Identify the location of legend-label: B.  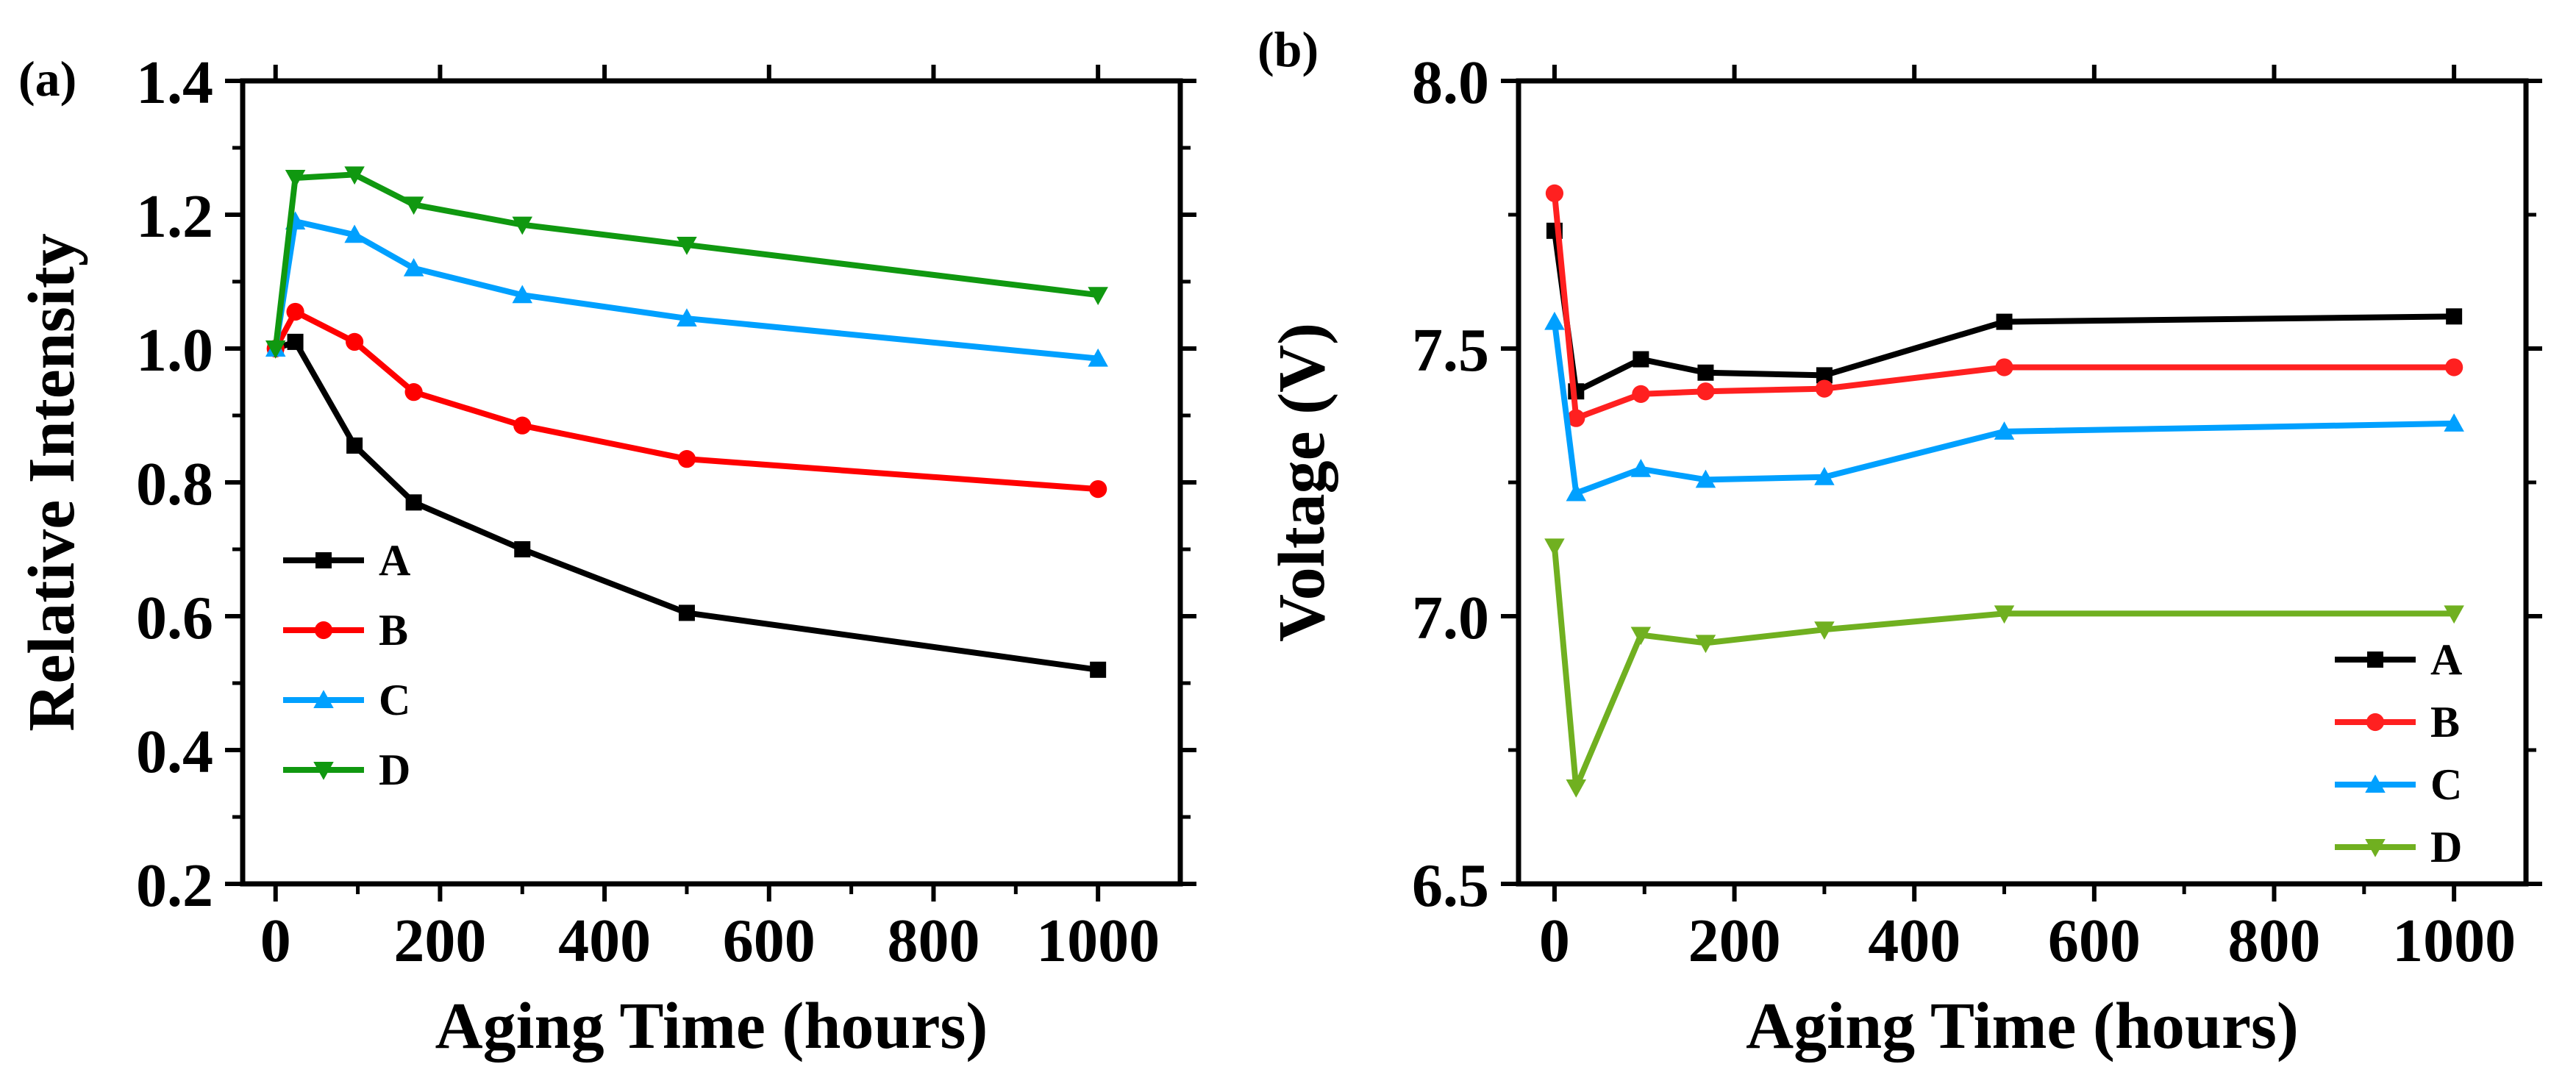
(2445, 722).